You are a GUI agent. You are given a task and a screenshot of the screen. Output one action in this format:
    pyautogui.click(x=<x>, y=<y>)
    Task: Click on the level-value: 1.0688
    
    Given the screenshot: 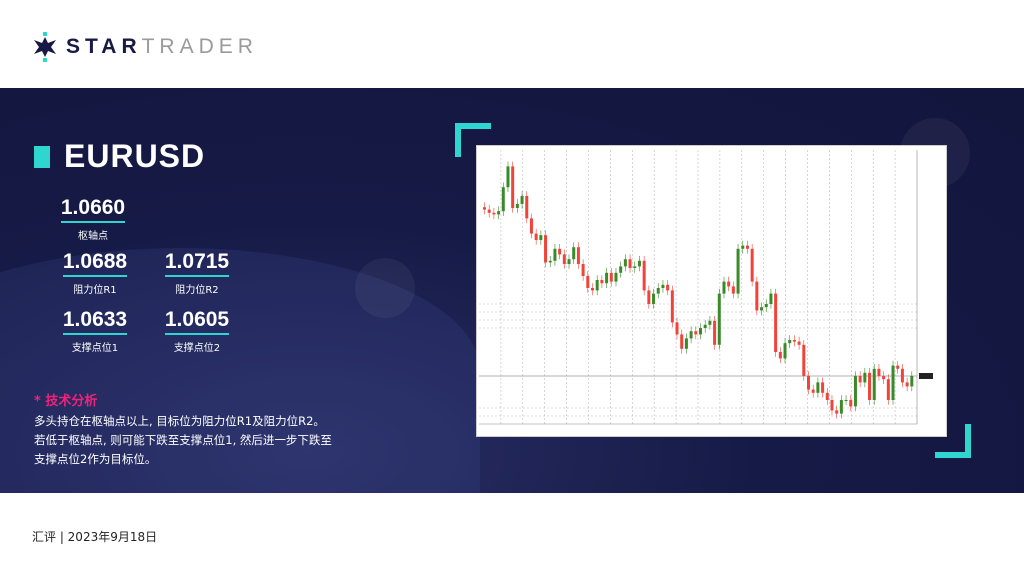 What is the action you would take?
    pyautogui.click(x=95, y=263)
    